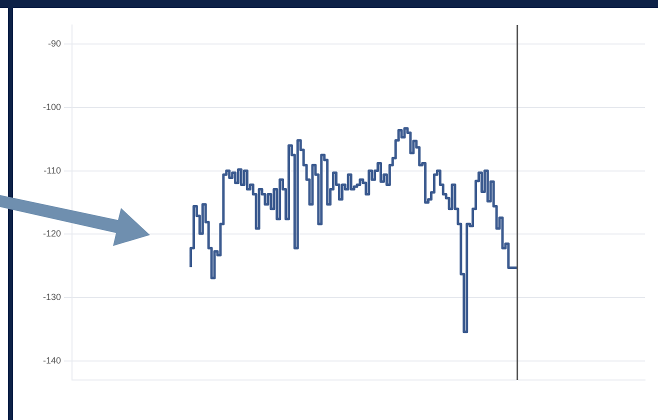  What do you see at coordinates (52, 297) in the screenshot?
I see `y-tick-label: -130` at bounding box center [52, 297].